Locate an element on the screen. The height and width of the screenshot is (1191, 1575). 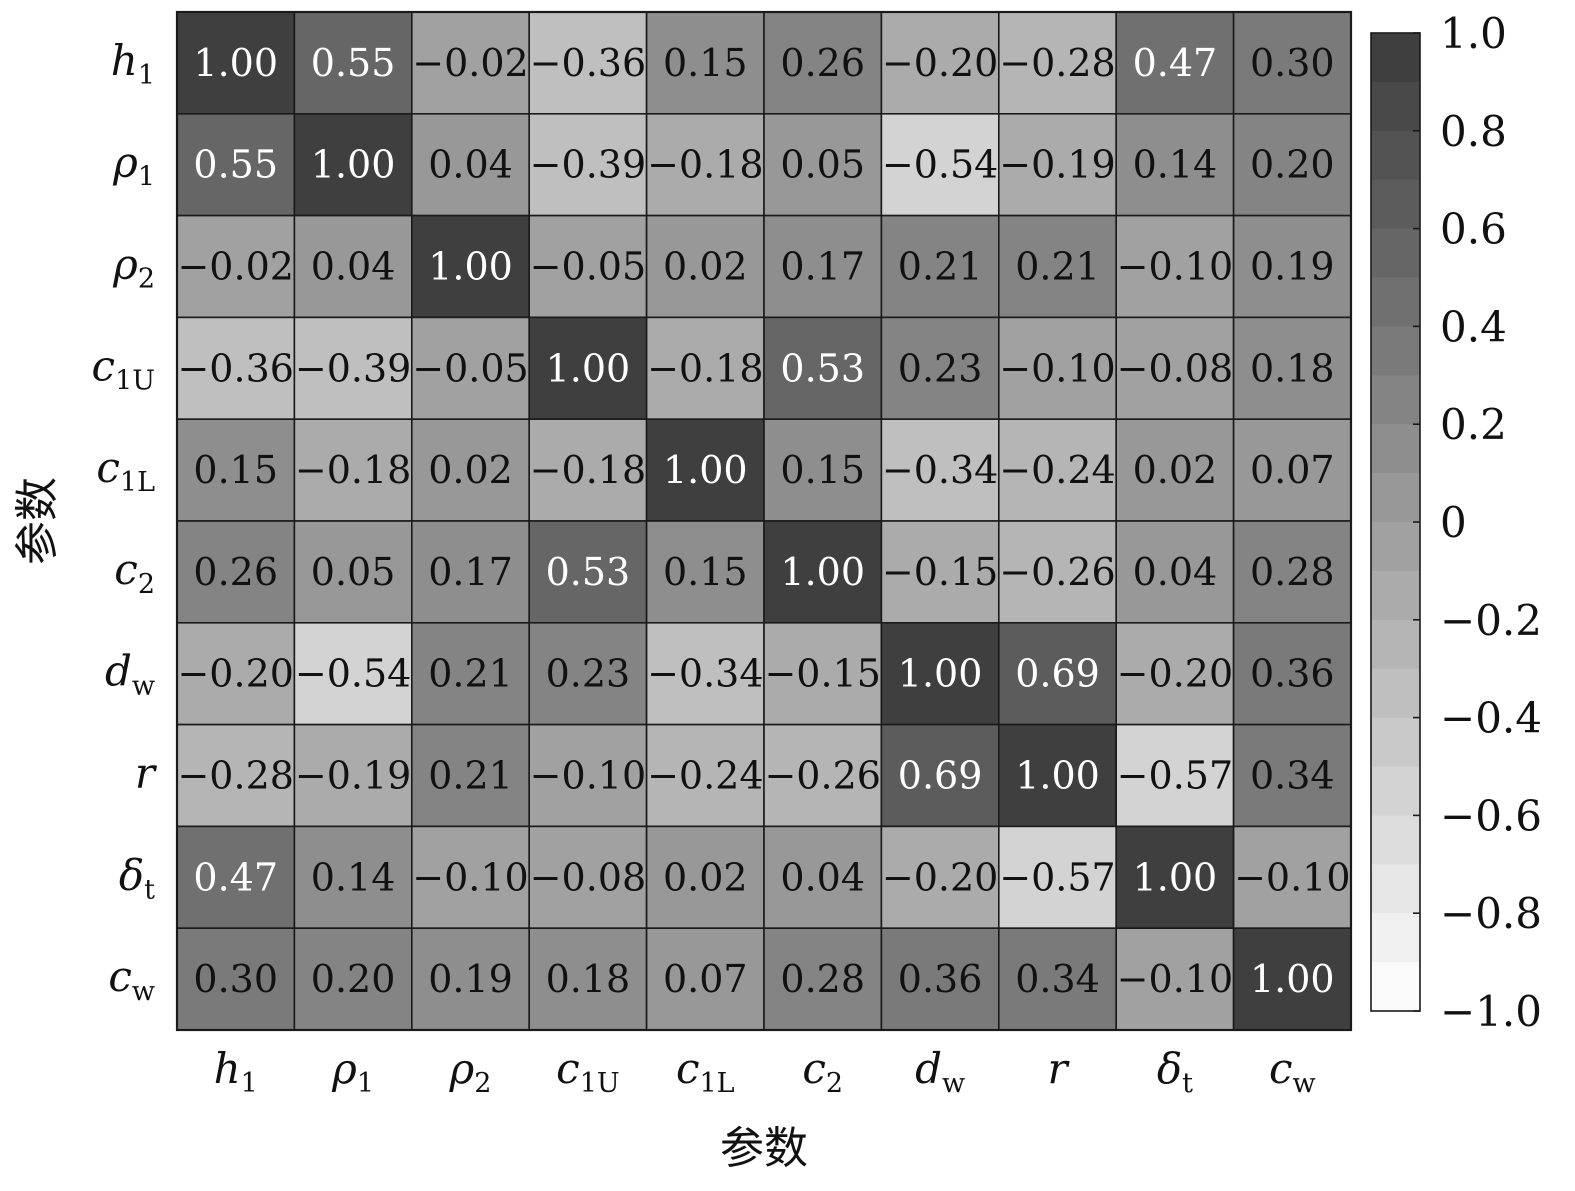
cell-value-label: 0.18 is located at coordinates (588, 979).